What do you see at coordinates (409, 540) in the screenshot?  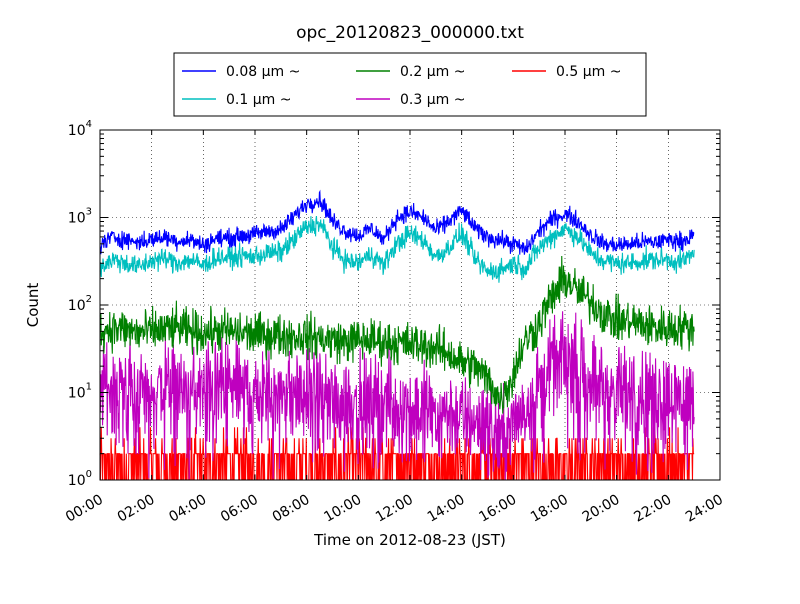 I see `x-axis-label: Time on 2012-08-23 (JST)` at bounding box center [409, 540].